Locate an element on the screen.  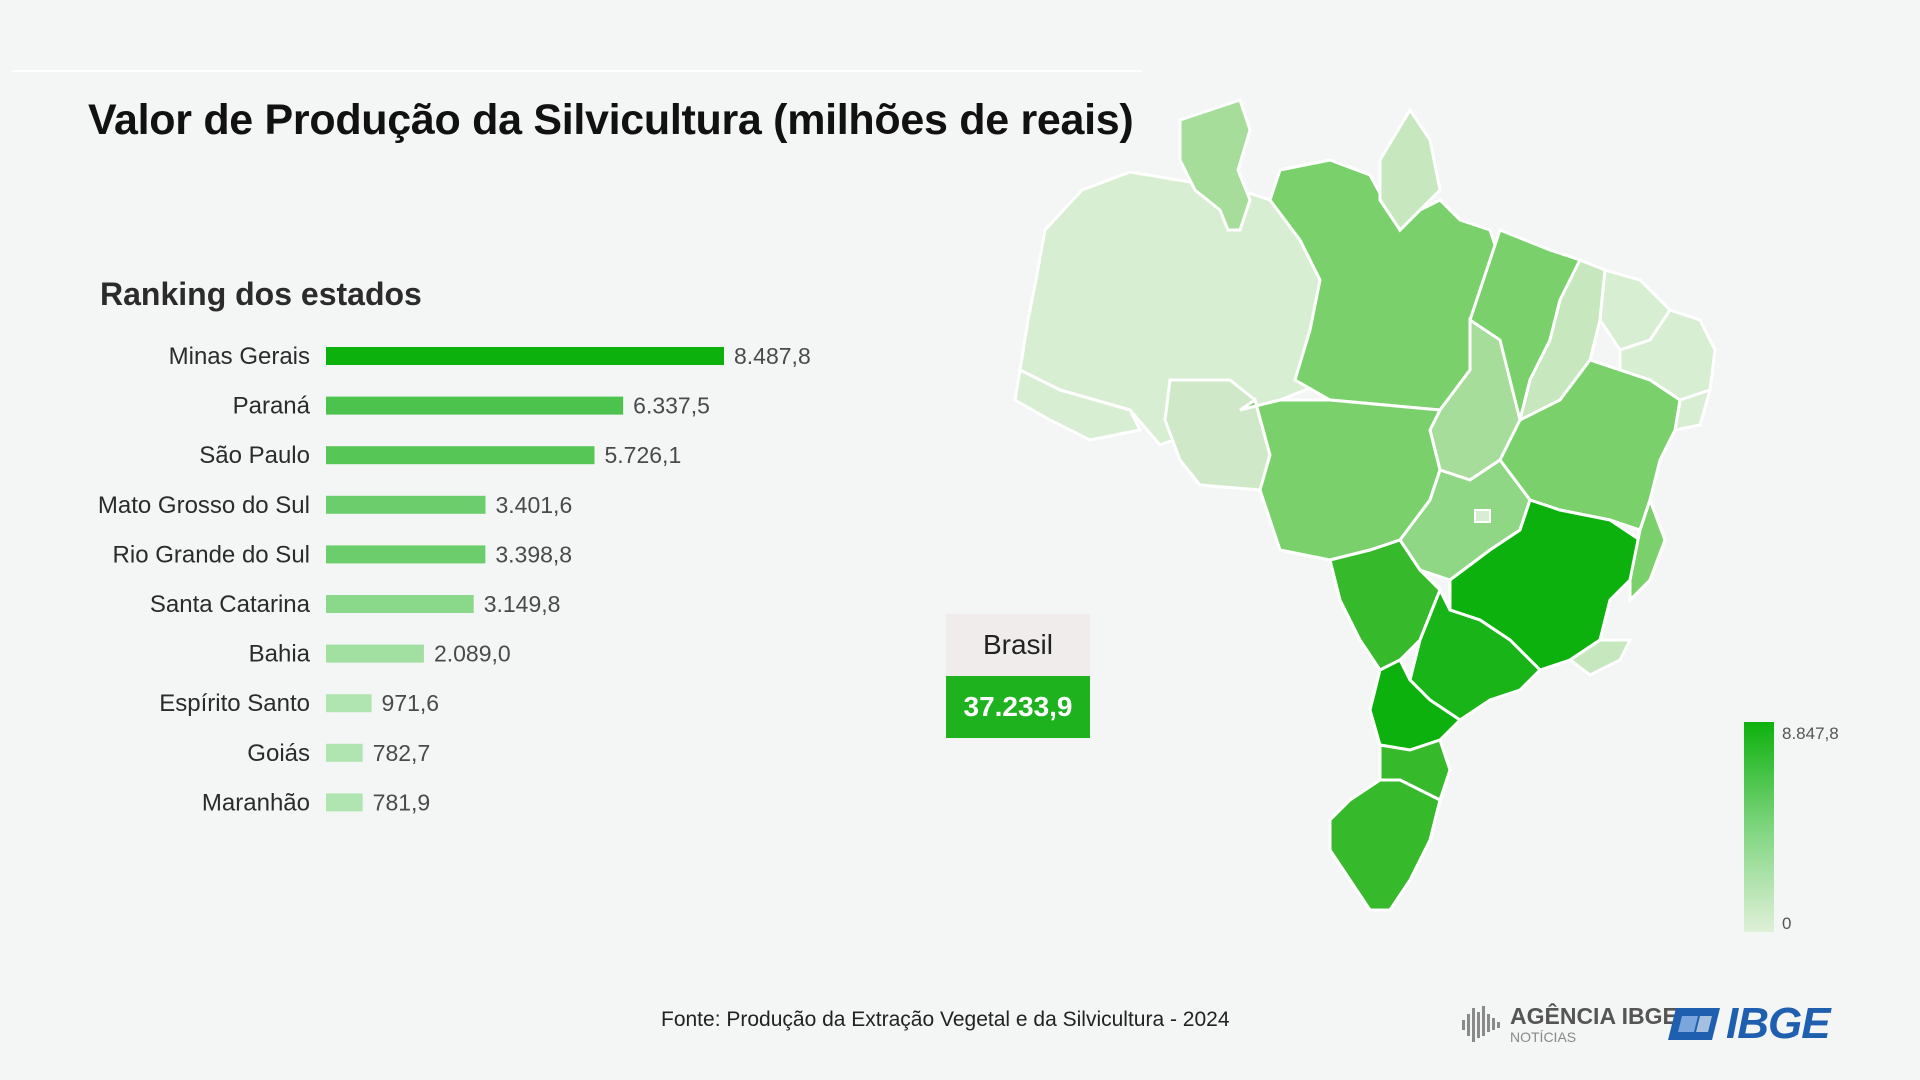
category-label-rio-grande-do-sul: Rio Grande do Sul is located at coordinates (211, 554).